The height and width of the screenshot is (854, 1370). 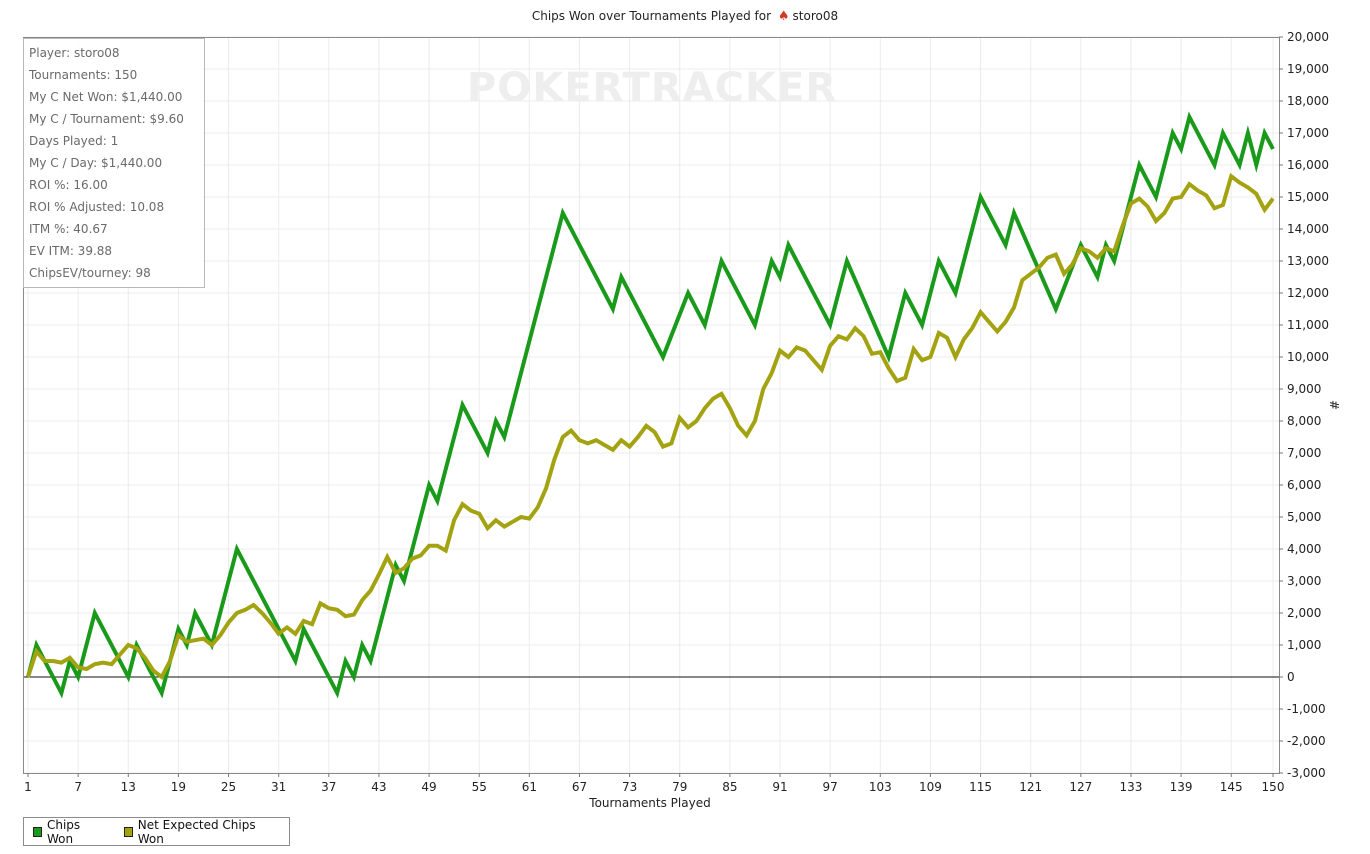 I want to click on y-tick-label: 3,000, so click(x=1304, y=581).